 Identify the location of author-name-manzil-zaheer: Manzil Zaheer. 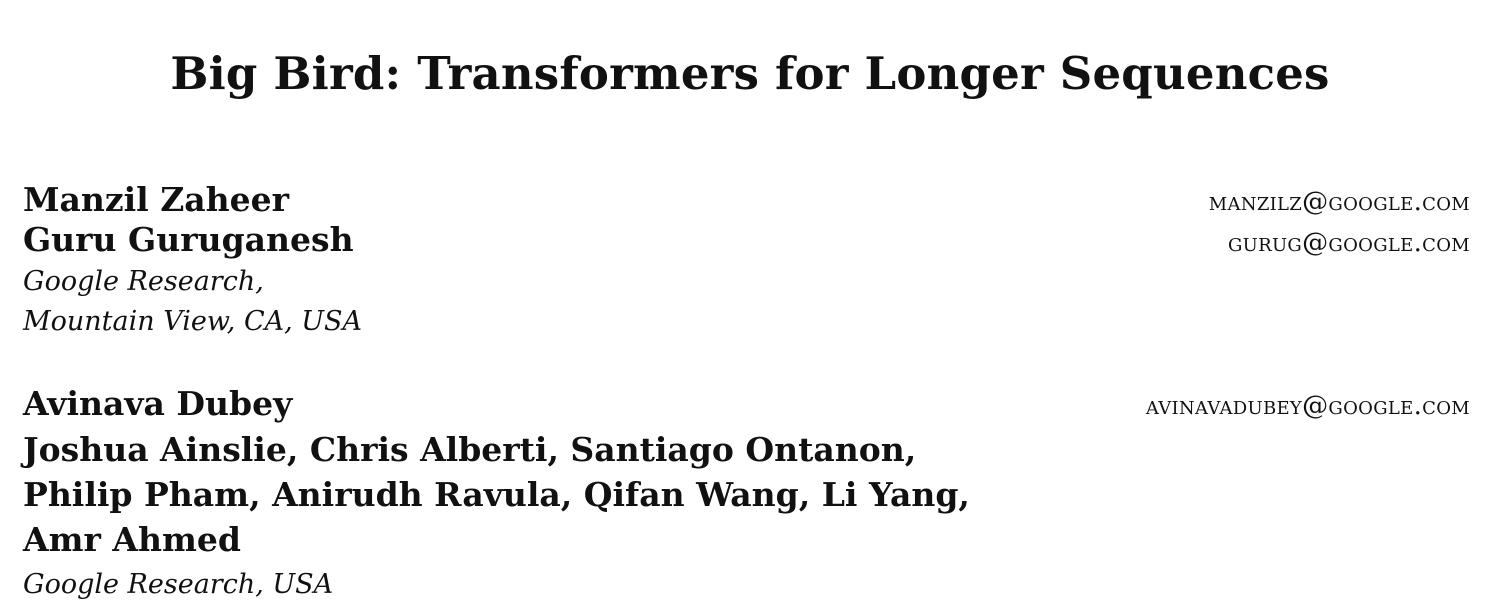
(156, 199).